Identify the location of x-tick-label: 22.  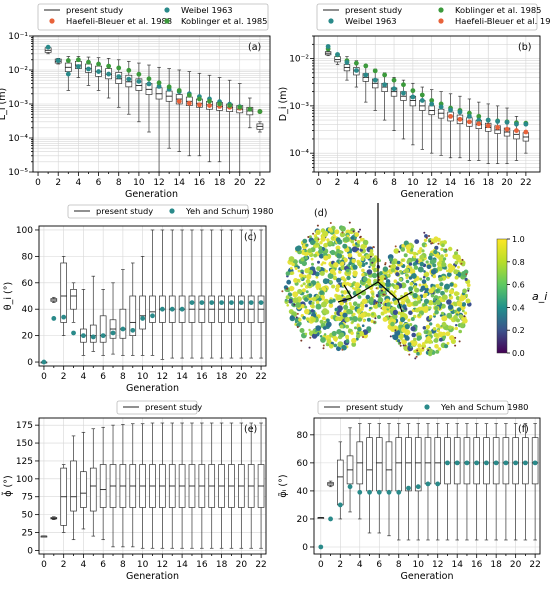
(260, 377).